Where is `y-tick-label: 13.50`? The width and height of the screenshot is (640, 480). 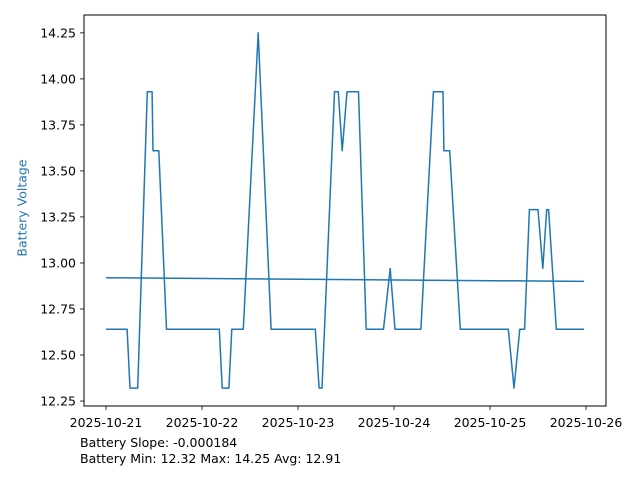 y-tick-label: 13.50 is located at coordinates (58, 170).